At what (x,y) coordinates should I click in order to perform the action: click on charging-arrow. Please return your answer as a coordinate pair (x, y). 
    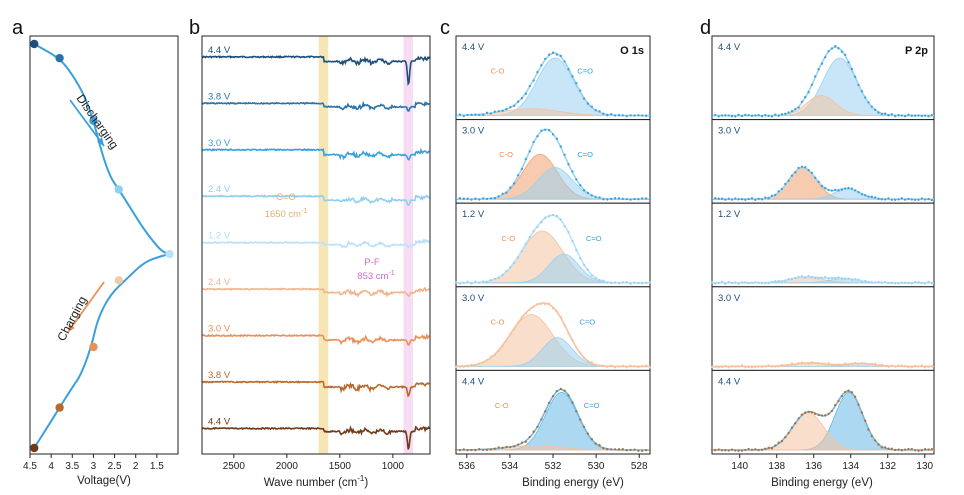
    Looking at the image, I should click on (86, 307).